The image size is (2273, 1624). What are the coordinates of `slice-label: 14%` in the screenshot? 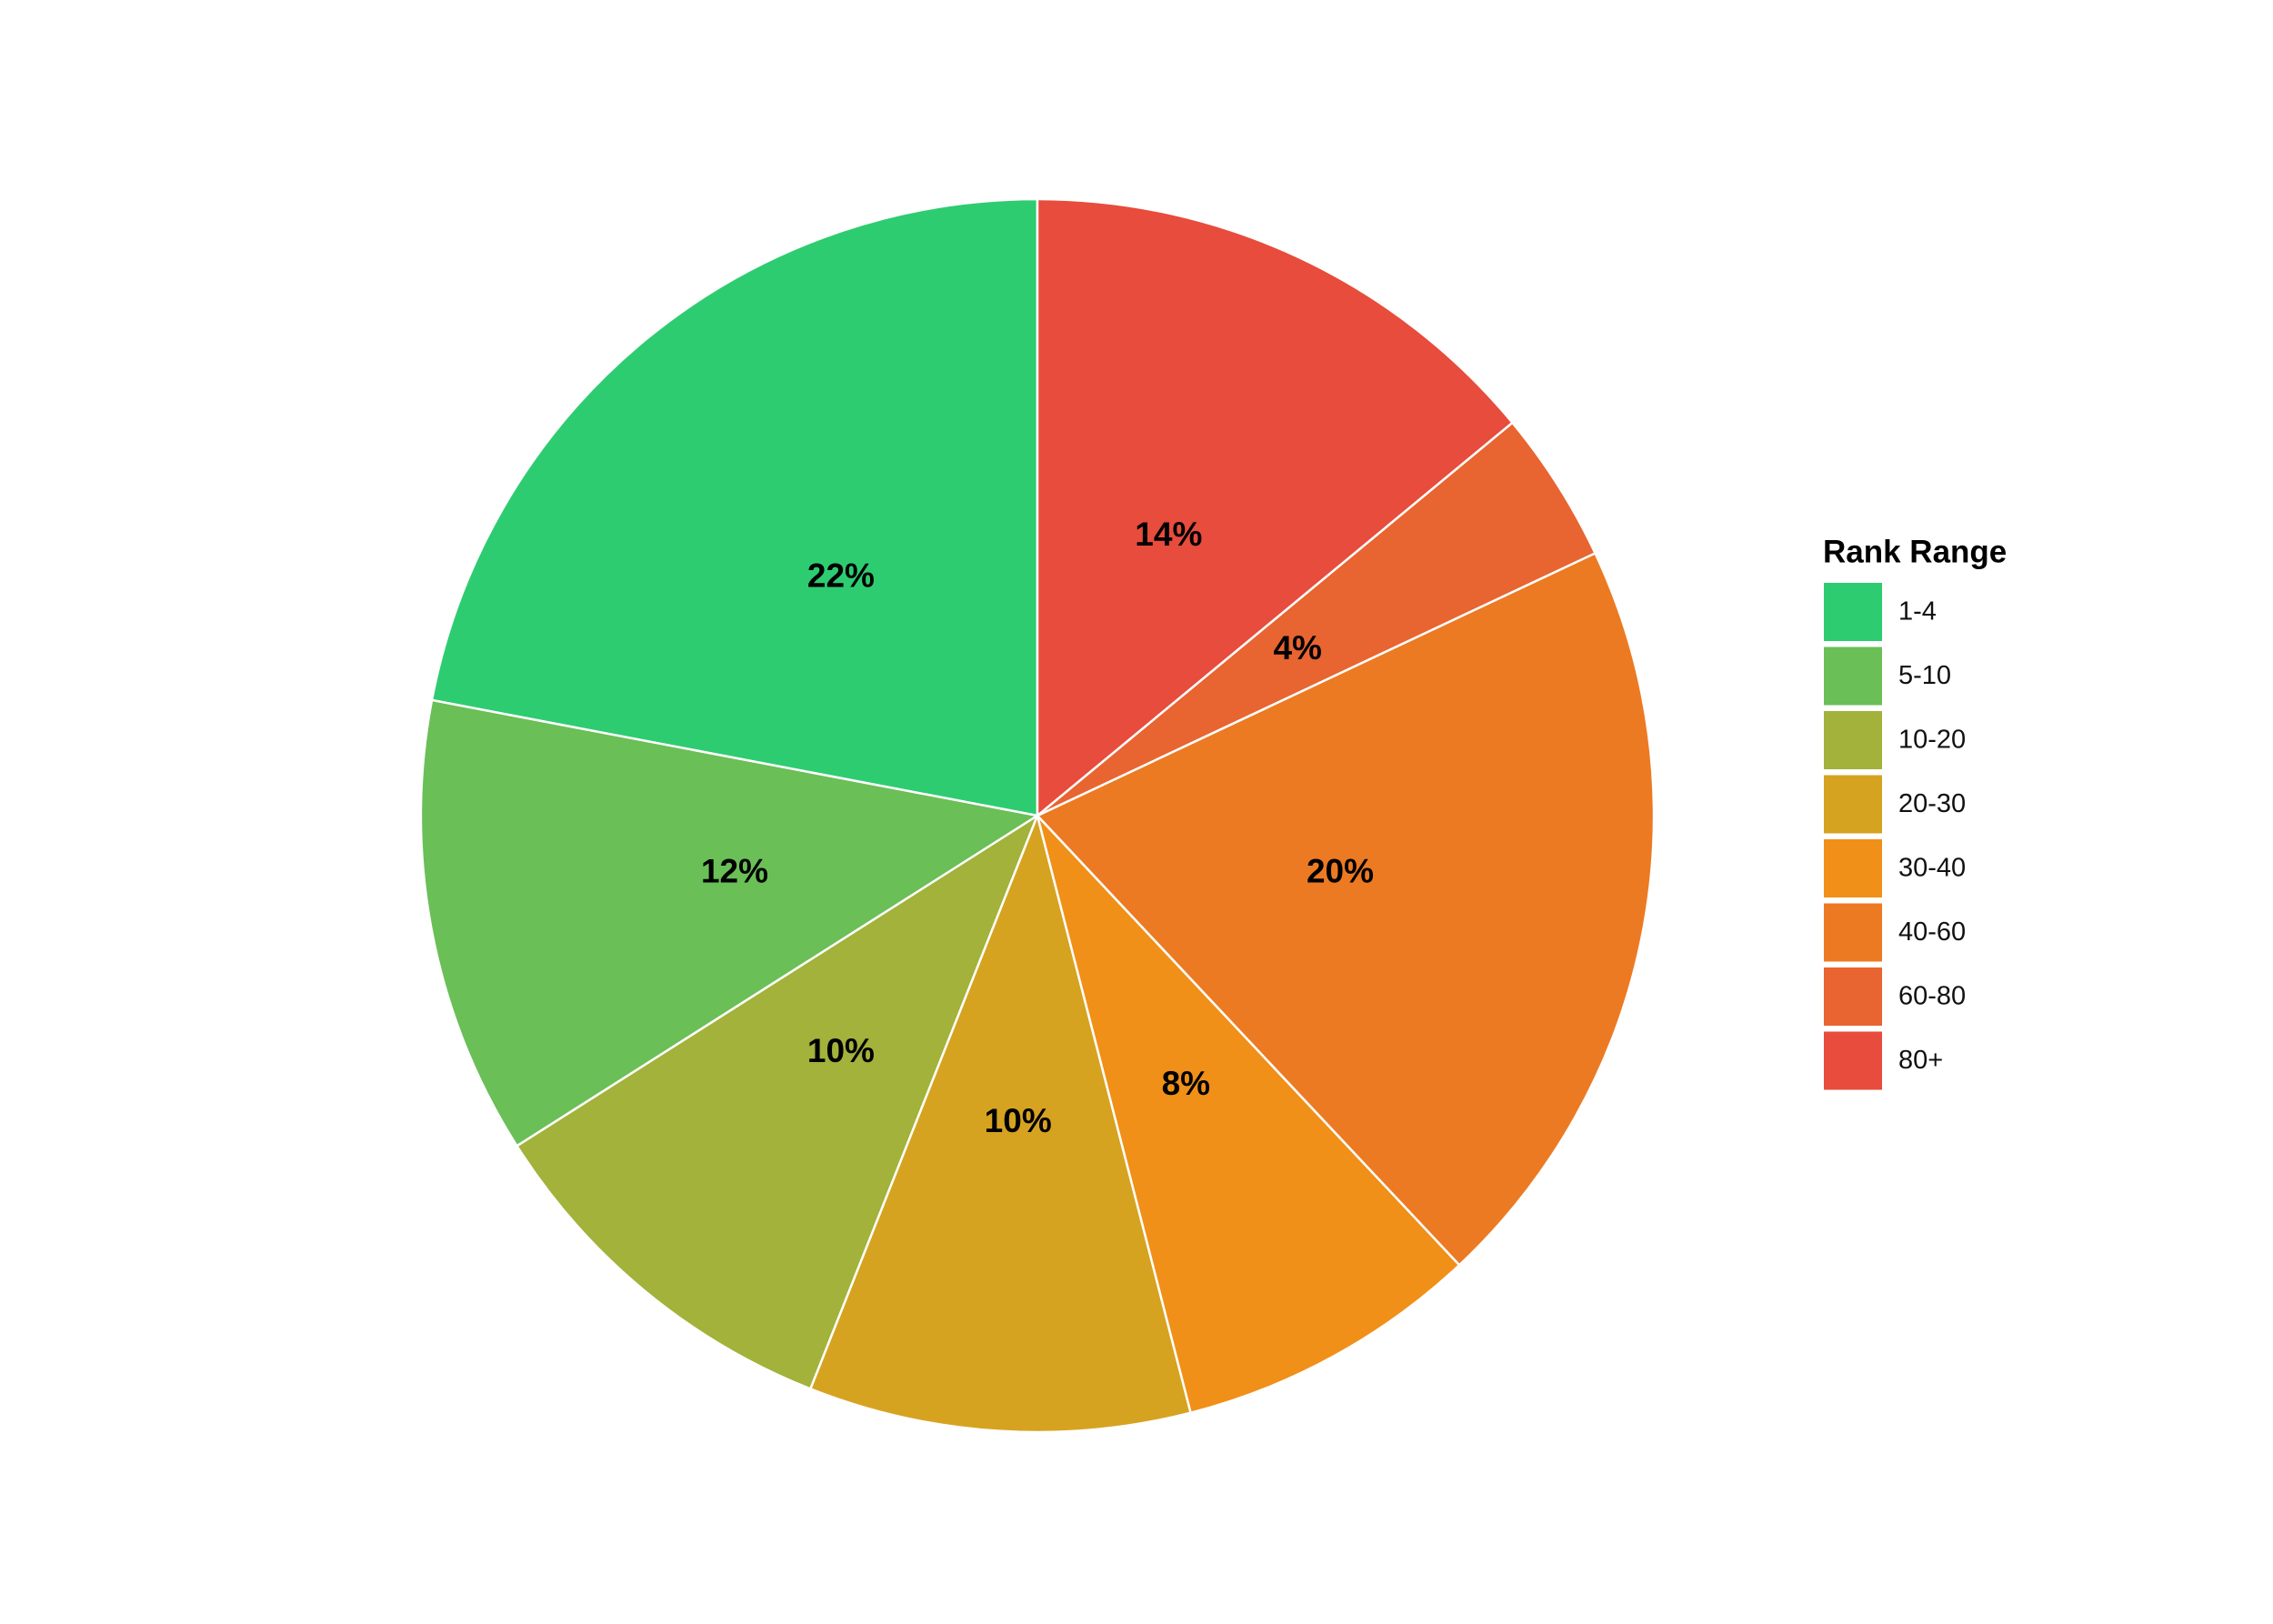 It's located at (1168, 534).